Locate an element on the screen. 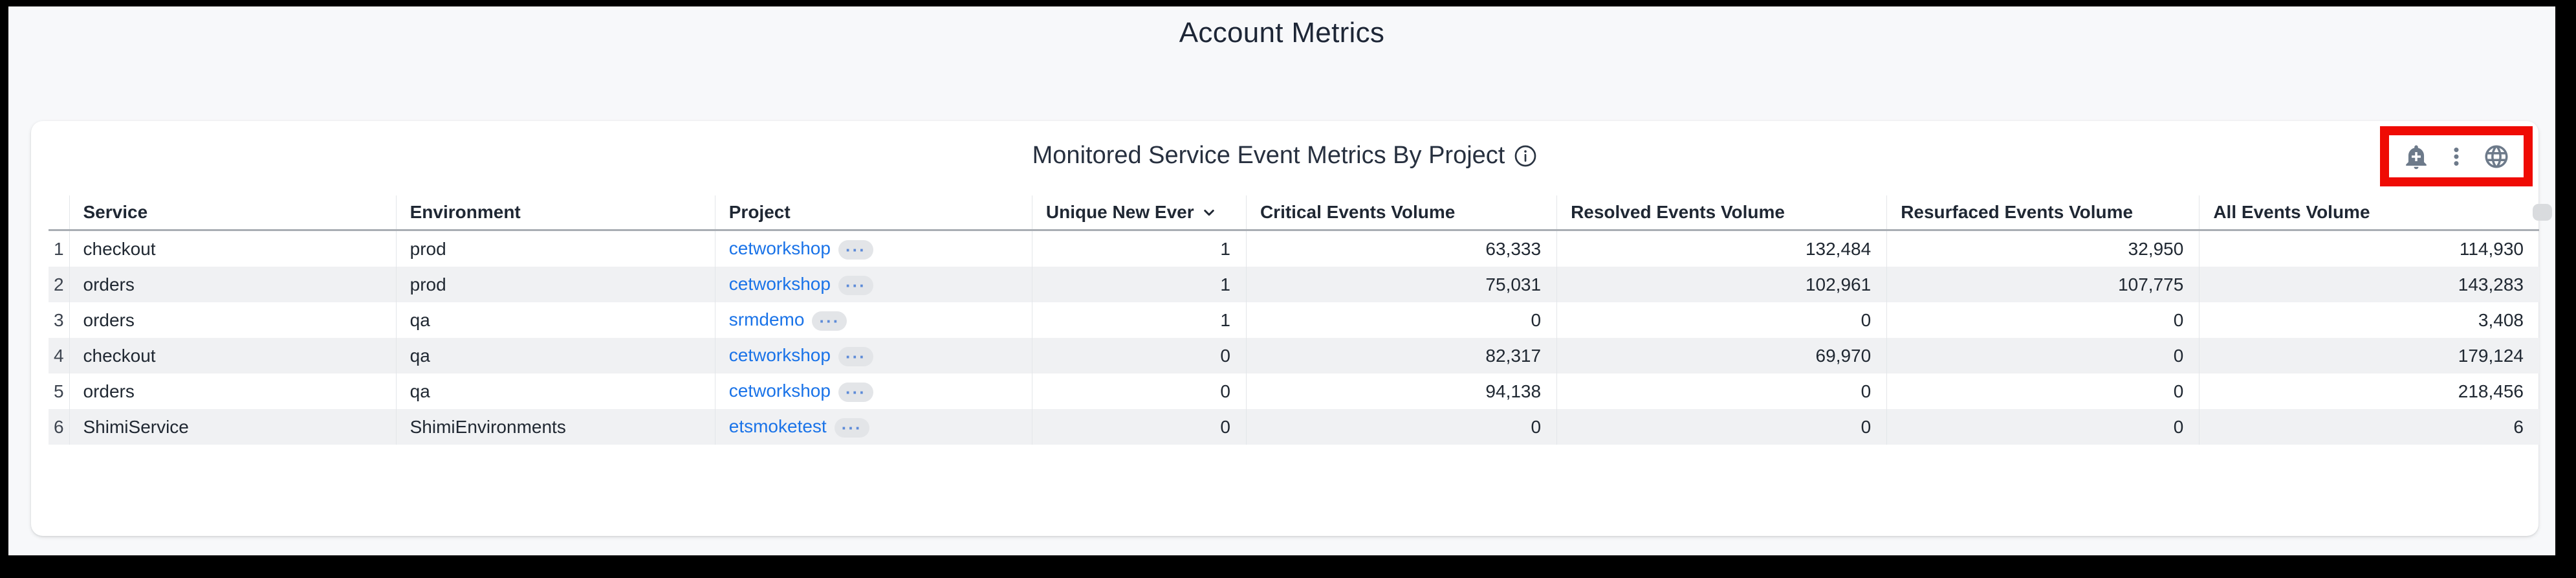  scrollbar-thumb is located at coordinates (2542, 212).